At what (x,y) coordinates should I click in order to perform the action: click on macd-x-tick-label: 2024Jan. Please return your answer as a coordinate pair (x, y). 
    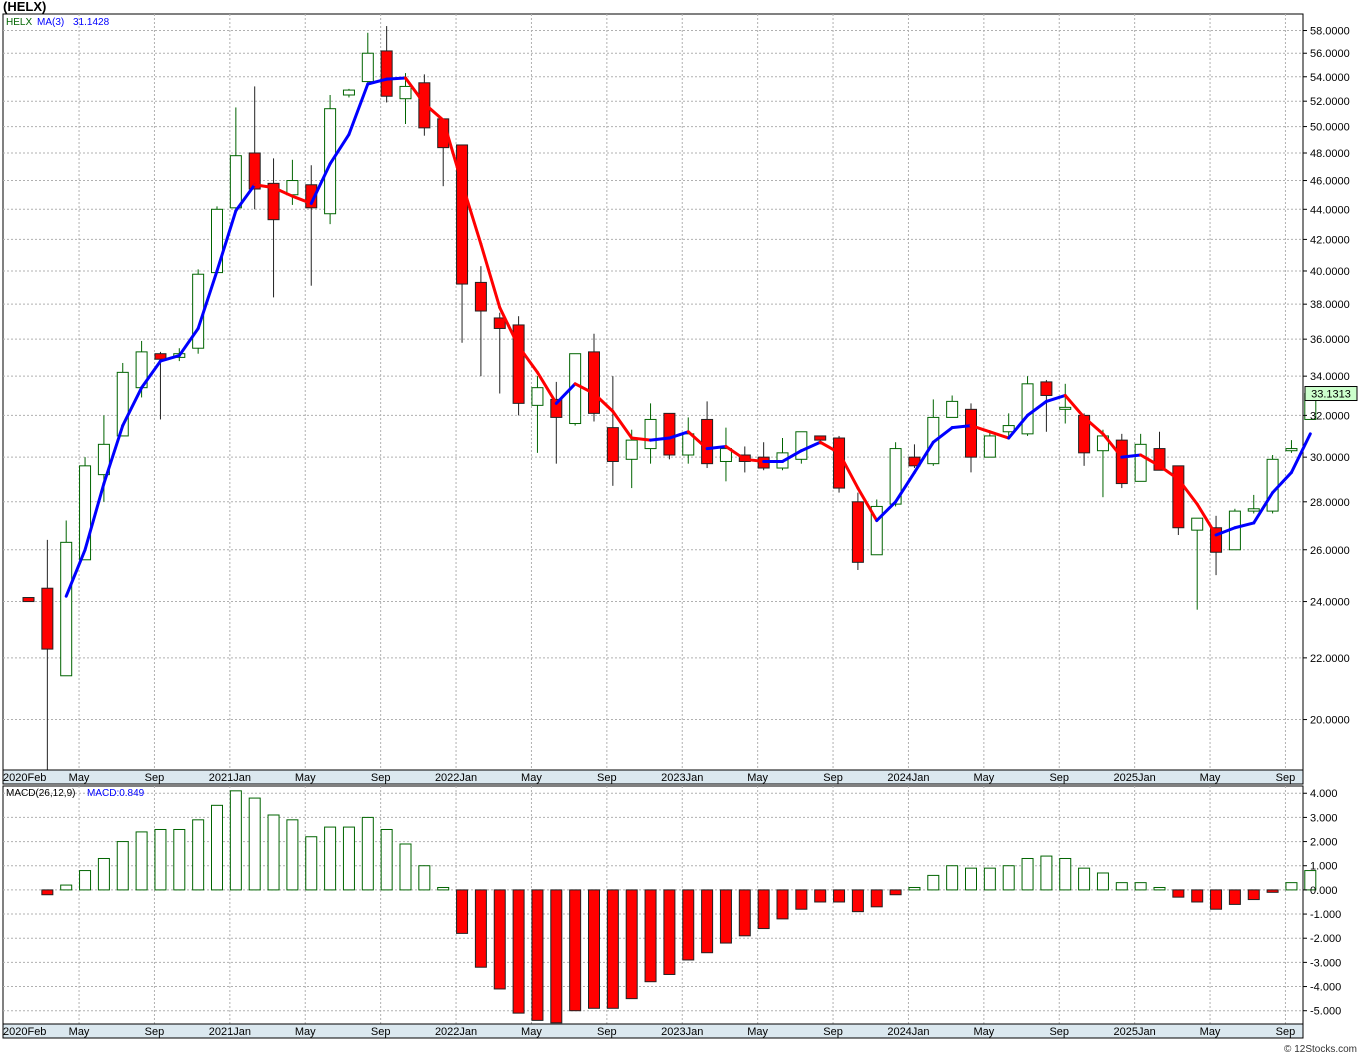
    Looking at the image, I should click on (908, 1032).